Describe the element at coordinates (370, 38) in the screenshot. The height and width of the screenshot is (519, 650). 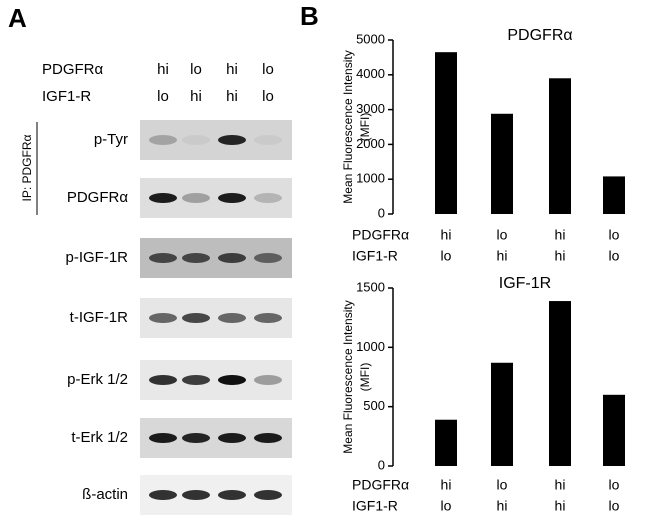
I see `y-tick-label: 5000` at that location.